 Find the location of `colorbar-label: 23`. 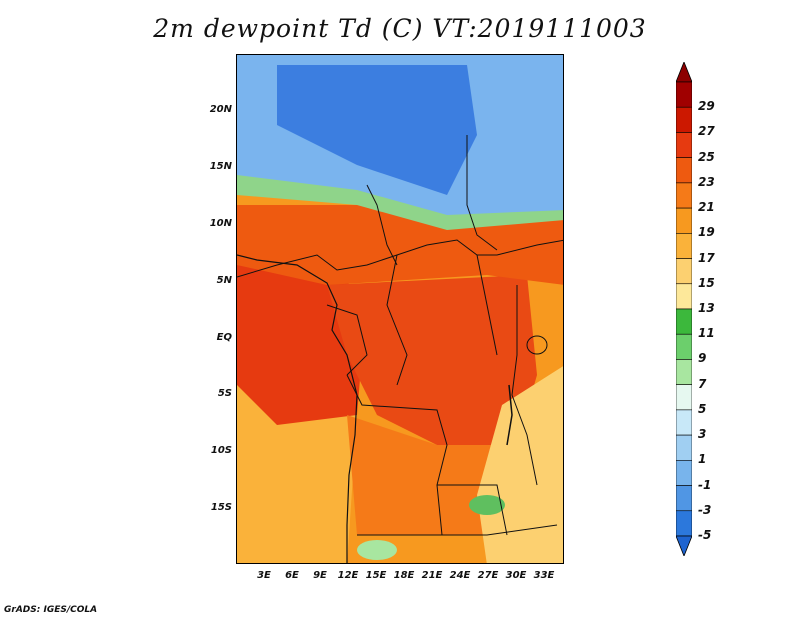

colorbar-label: 23 is located at coordinates (706, 181).